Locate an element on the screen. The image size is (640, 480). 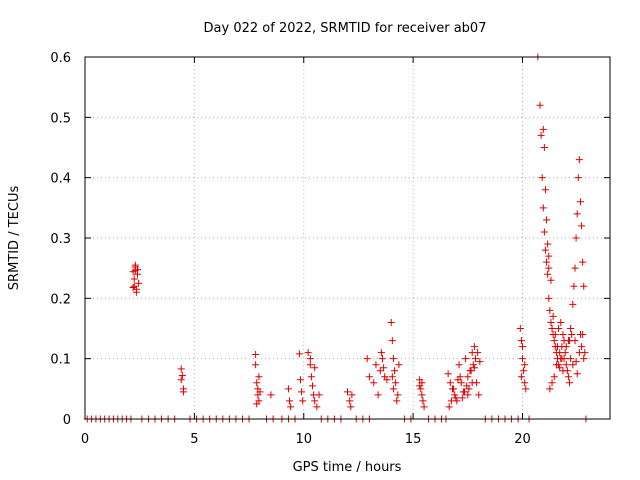
x-tick-label: 10 is located at coordinates (303, 439).